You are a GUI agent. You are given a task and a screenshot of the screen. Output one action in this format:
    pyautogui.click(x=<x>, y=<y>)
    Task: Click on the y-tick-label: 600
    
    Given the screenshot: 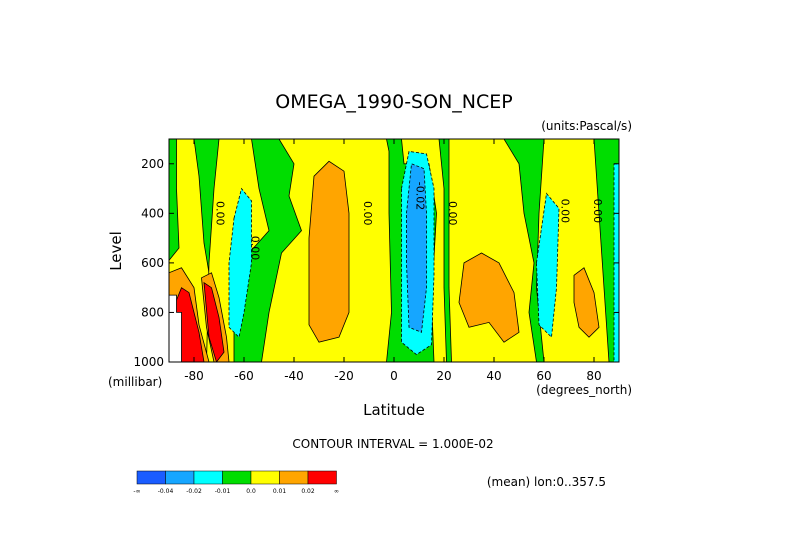 What is the action you would take?
    pyautogui.click(x=152, y=263)
    